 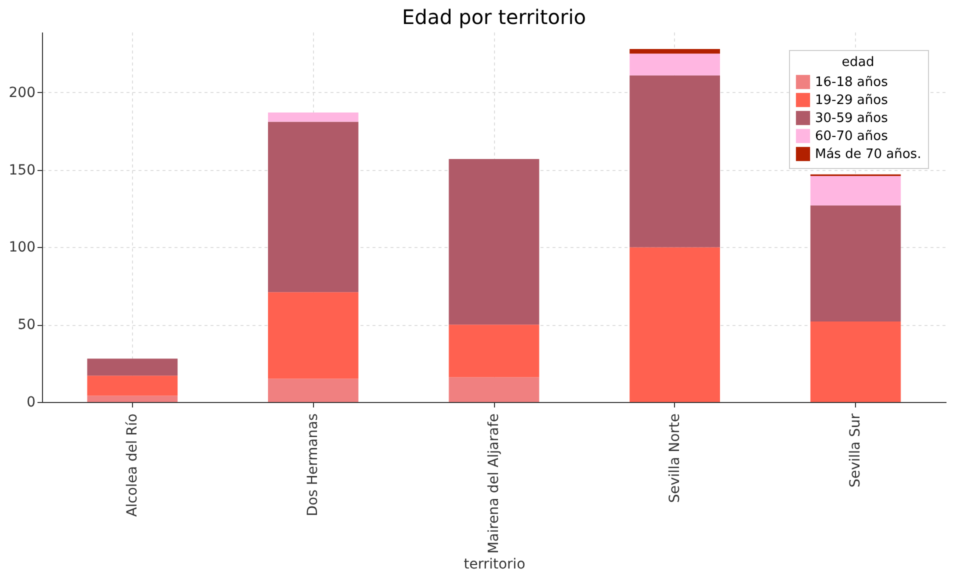 What do you see at coordinates (494, 17) in the screenshot?
I see `chart-title: Edad por territorio` at bounding box center [494, 17].